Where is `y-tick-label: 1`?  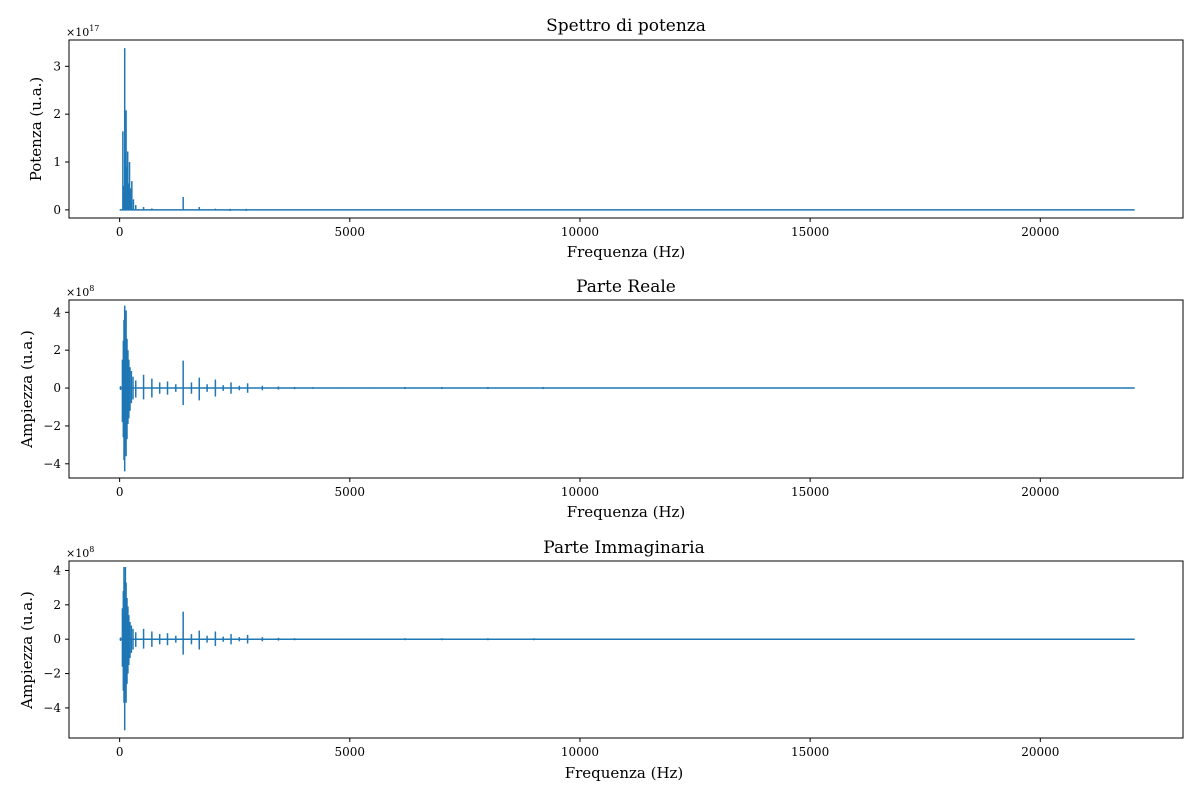
y-tick-label: 1 is located at coordinates (57, 162).